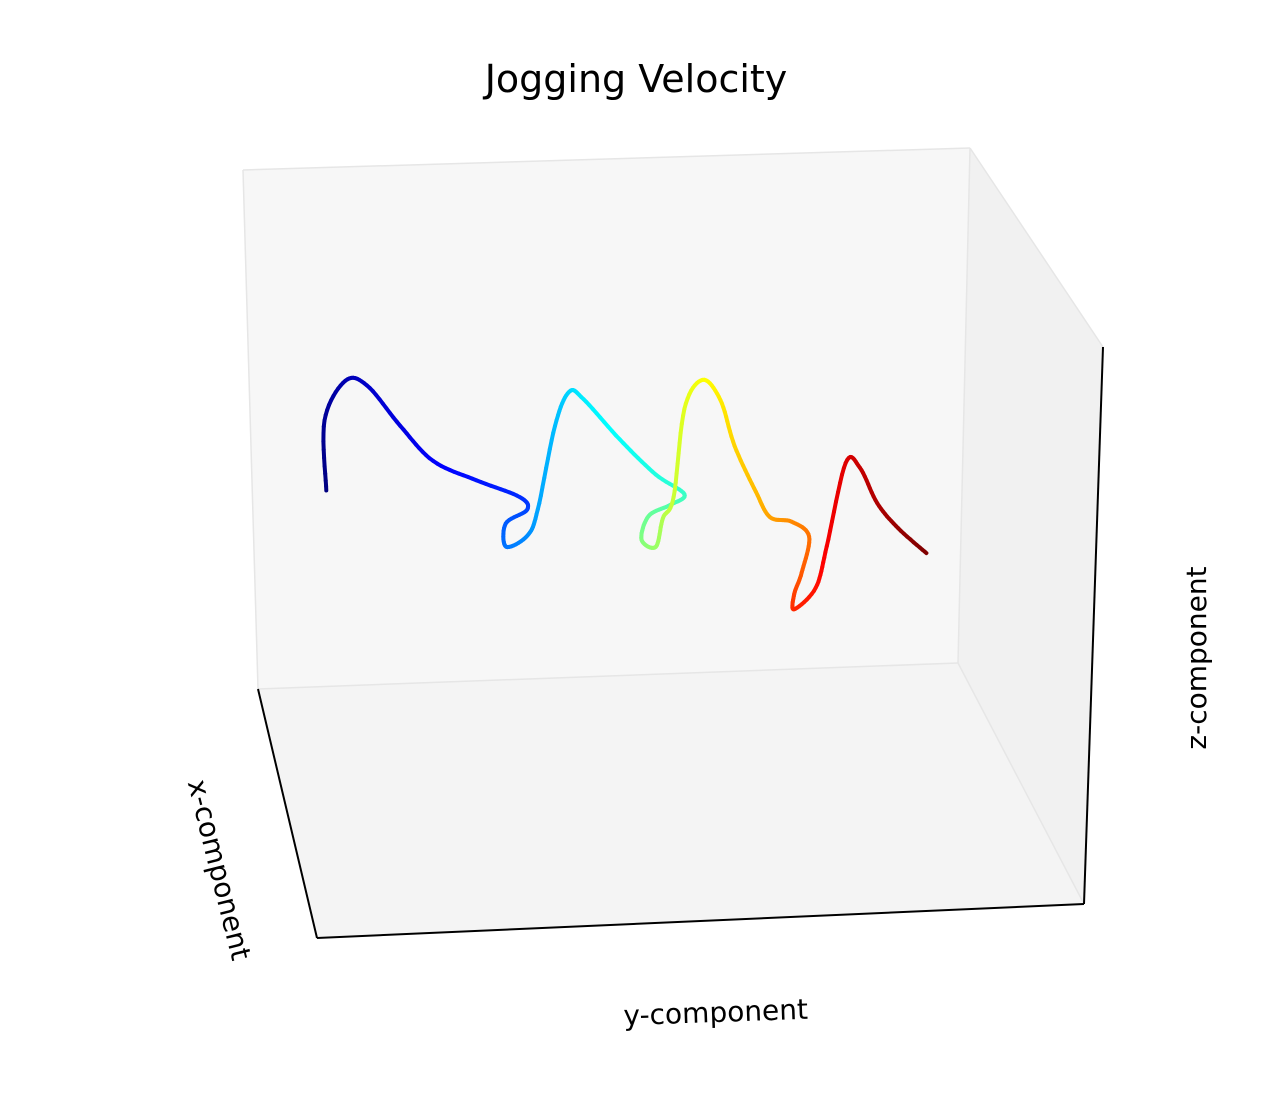 This screenshot has width=1270, height=1108. What do you see at coordinates (716, 1012) in the screenshot?
I see `y-axis-label: y-component` at bounding box center [716, 1012].